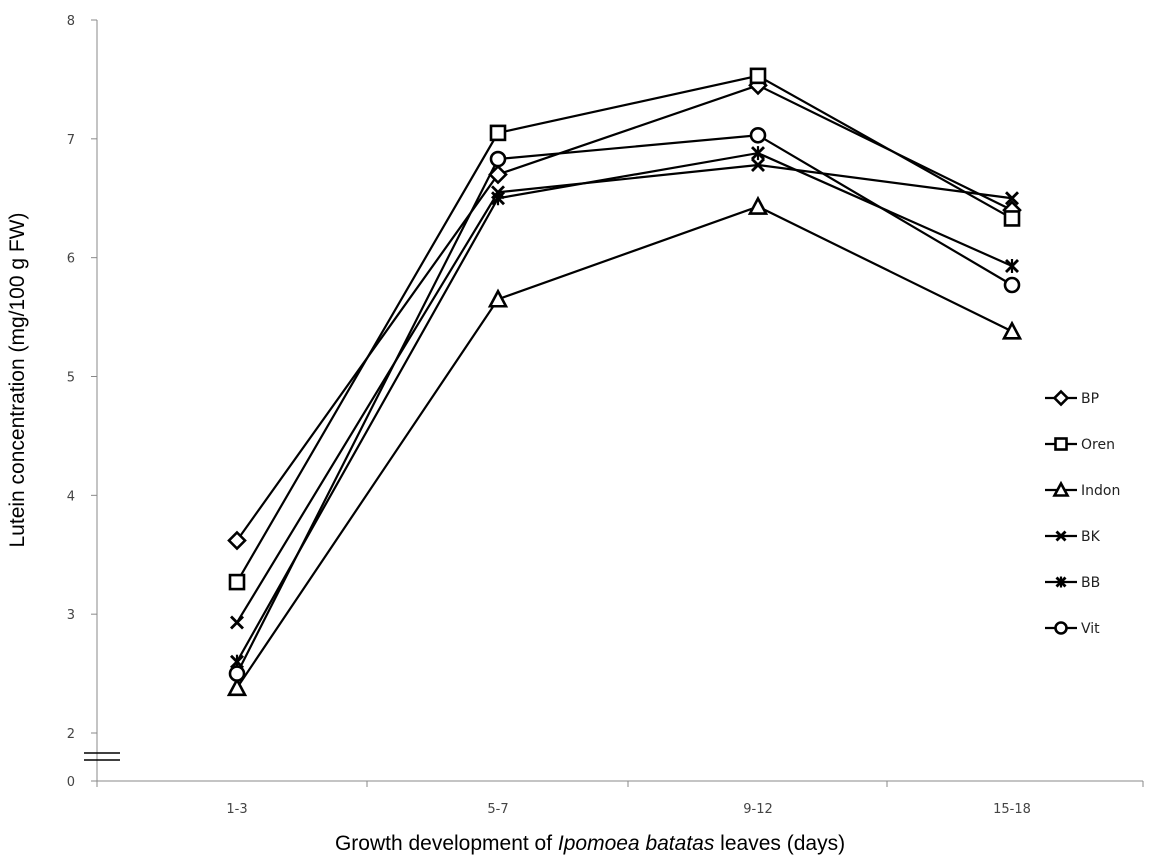  I want to click on x-axis-label-prefix: Growth development of, so click(446, 843).